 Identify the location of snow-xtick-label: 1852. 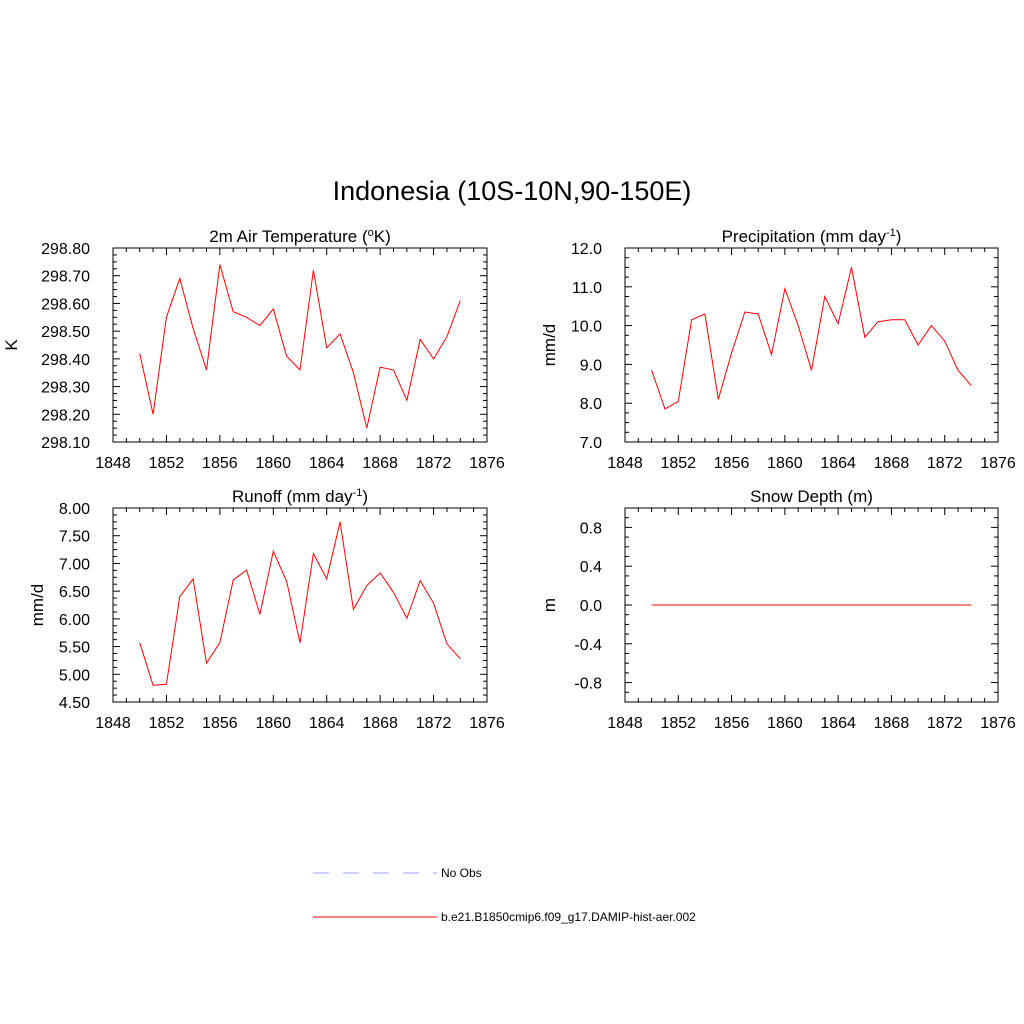
(678, 723).